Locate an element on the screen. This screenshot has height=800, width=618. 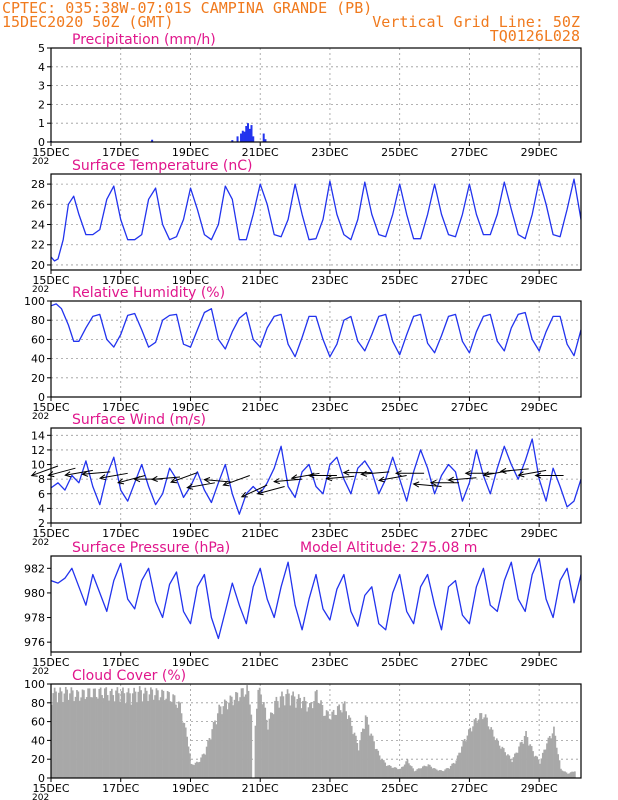
y-tick-label: 10 is located at coordinates (38, 465).